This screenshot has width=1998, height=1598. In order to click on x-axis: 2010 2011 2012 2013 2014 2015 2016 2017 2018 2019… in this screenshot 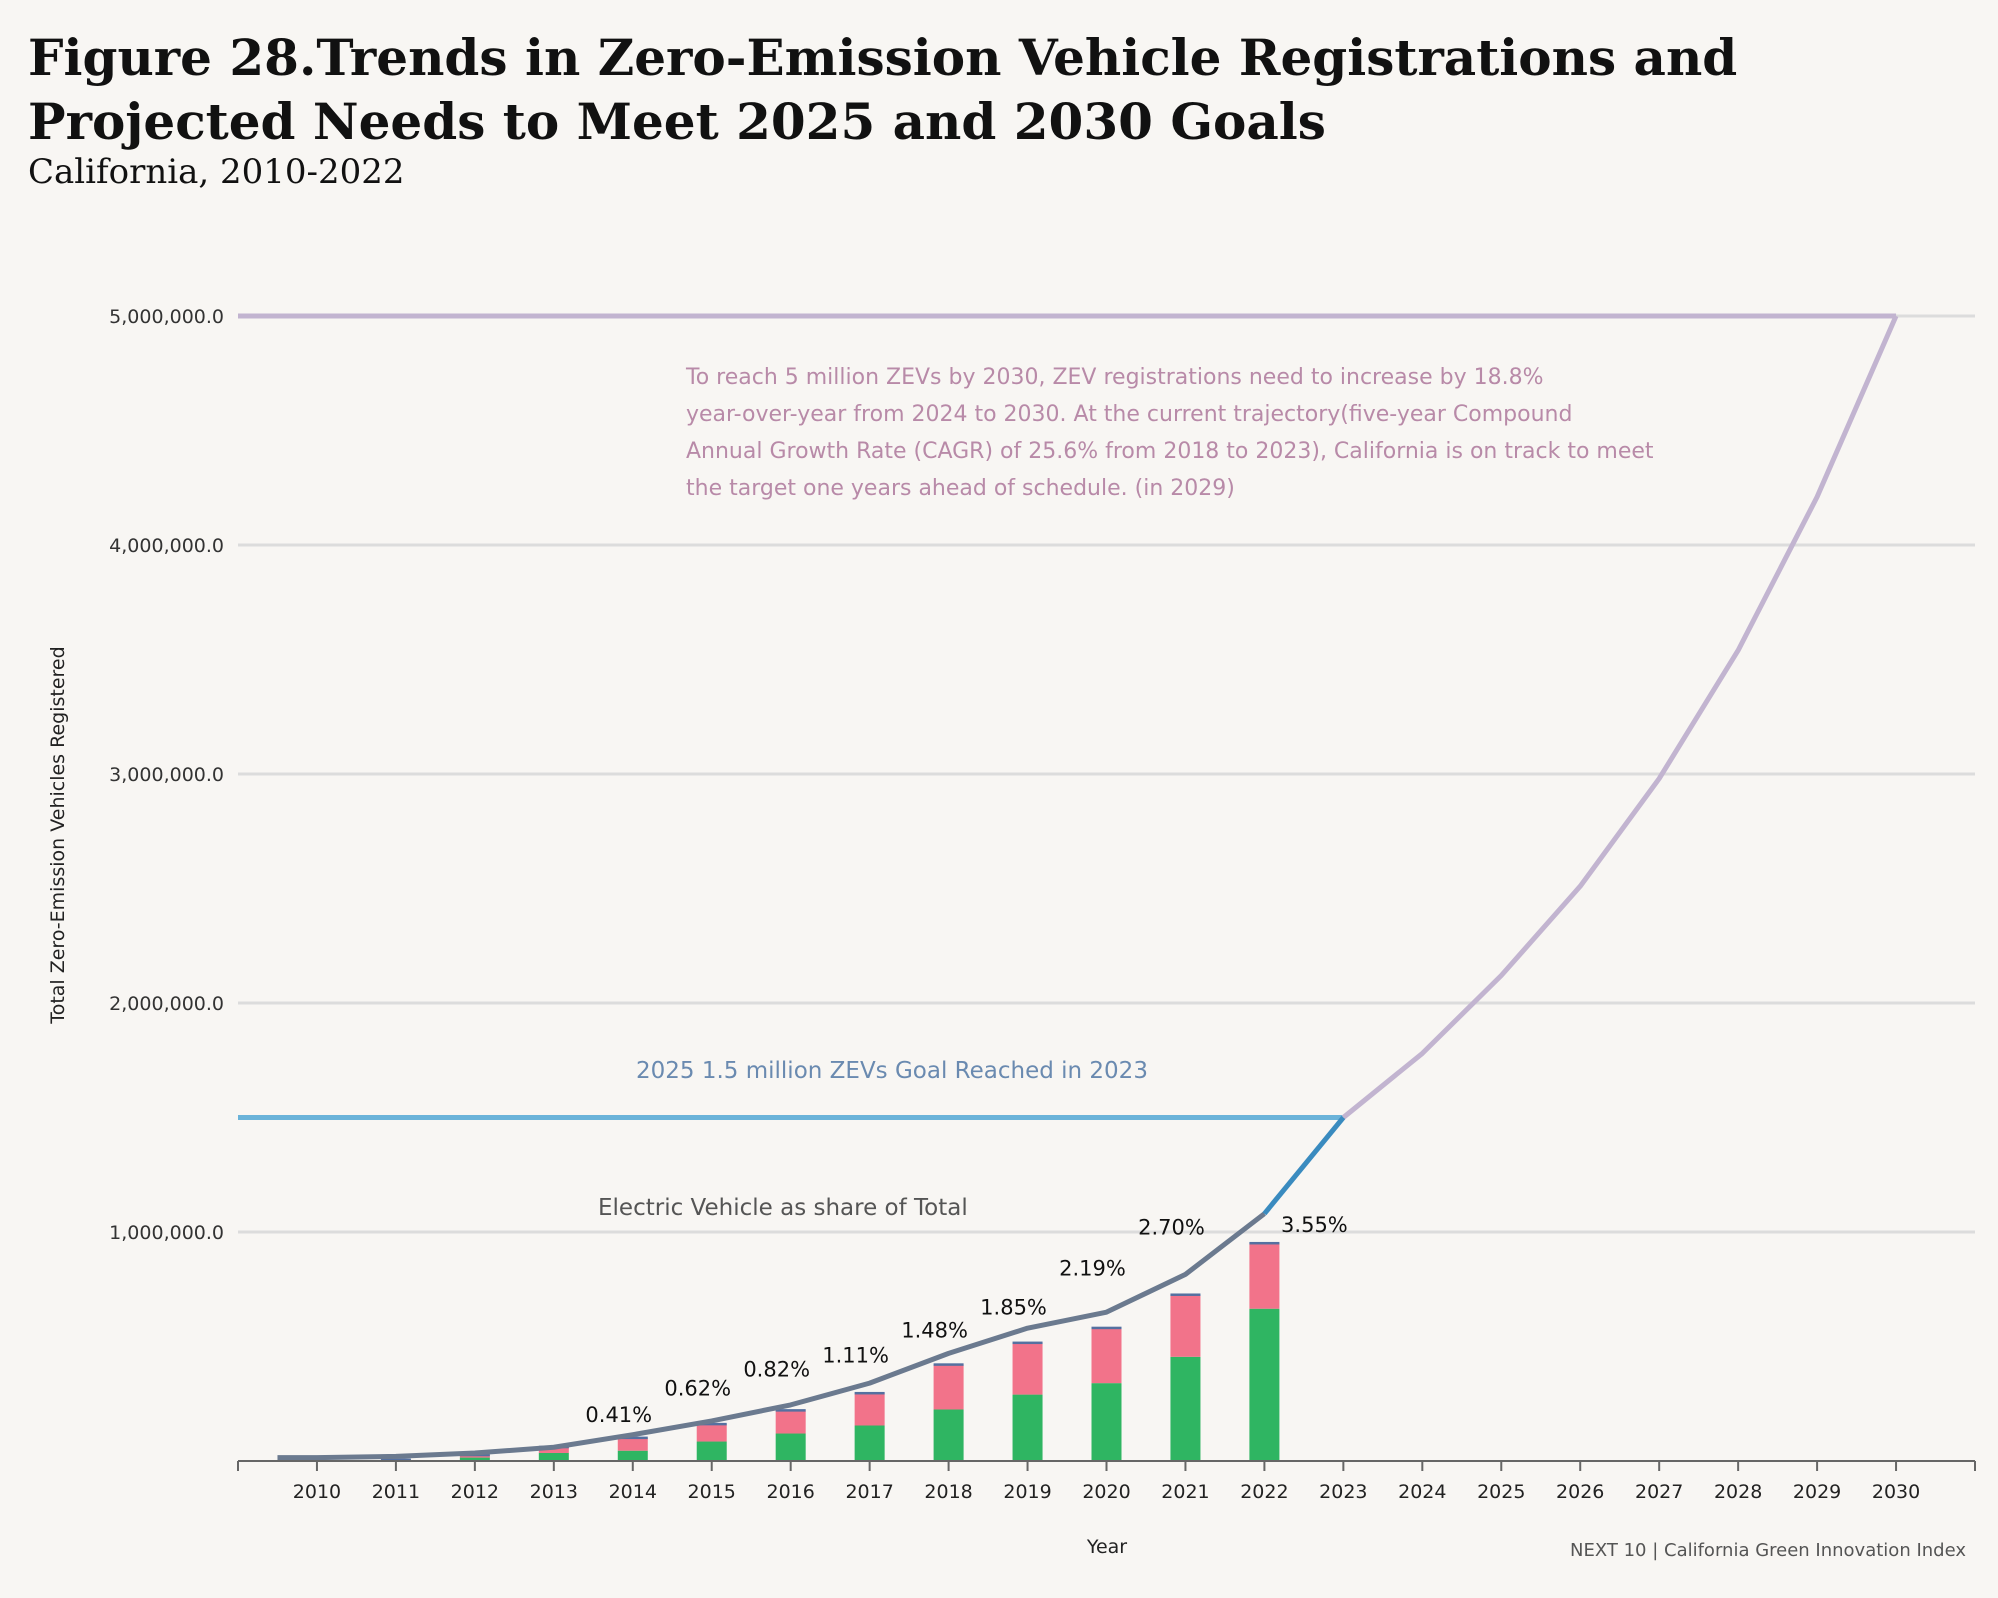, I will do `click(1106, 1481)`.